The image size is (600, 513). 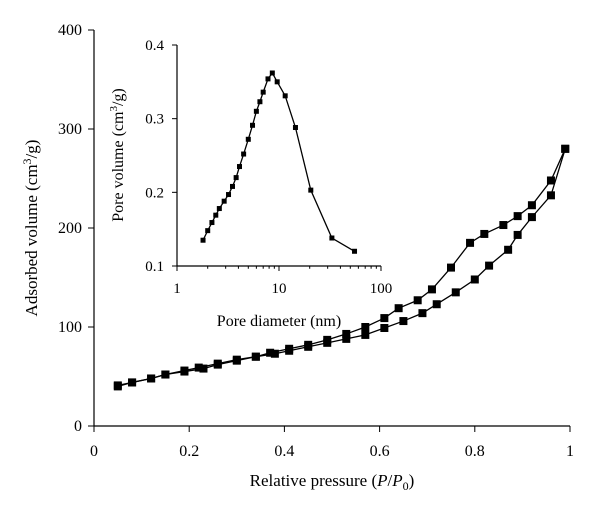 What do you see at coordinates (177, 289) in the screenshot?
I see `inset-x-tick-label: 1` at bounding box center [177, 289].